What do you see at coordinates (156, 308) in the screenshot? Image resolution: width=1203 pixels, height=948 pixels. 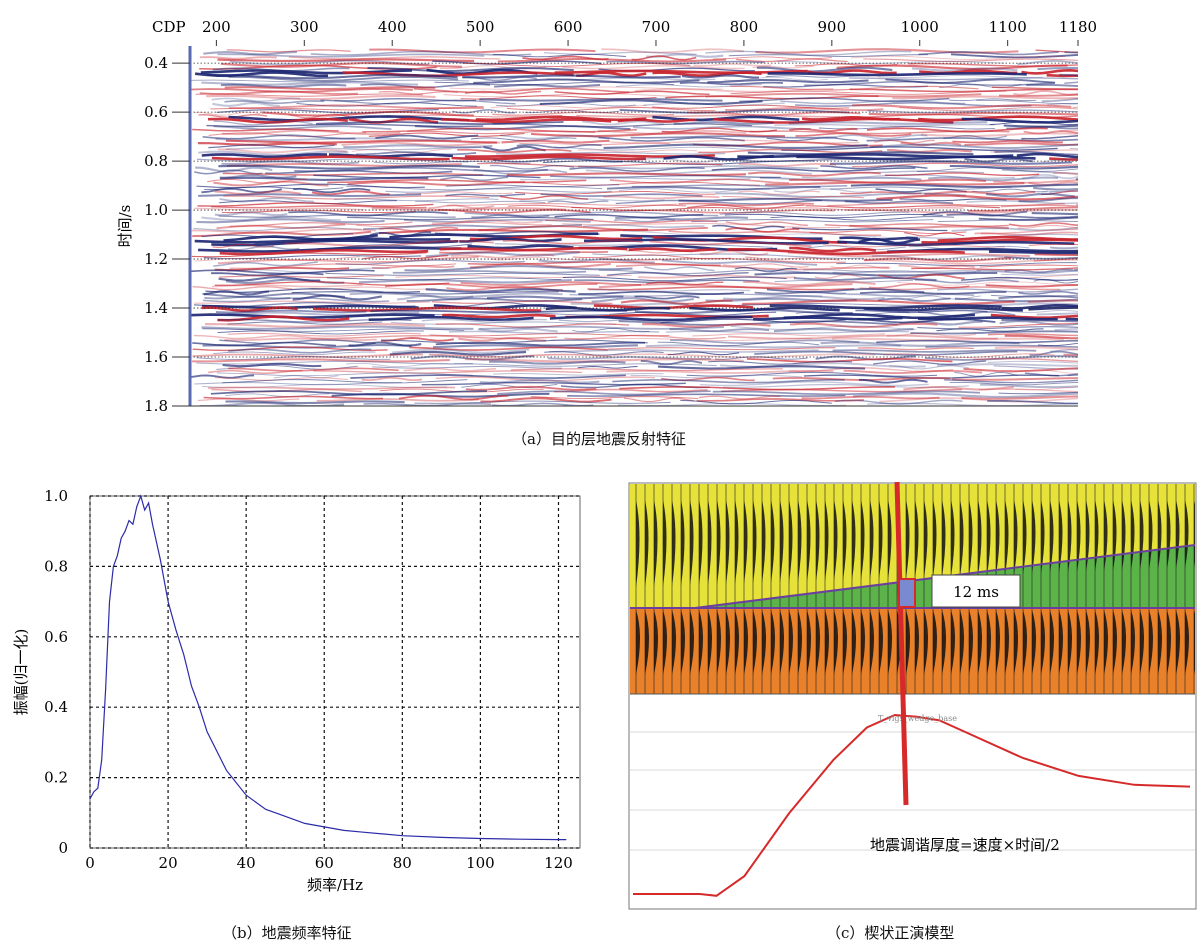 I see `time-tick-label: 1.4` at bounding box center [156, 308].